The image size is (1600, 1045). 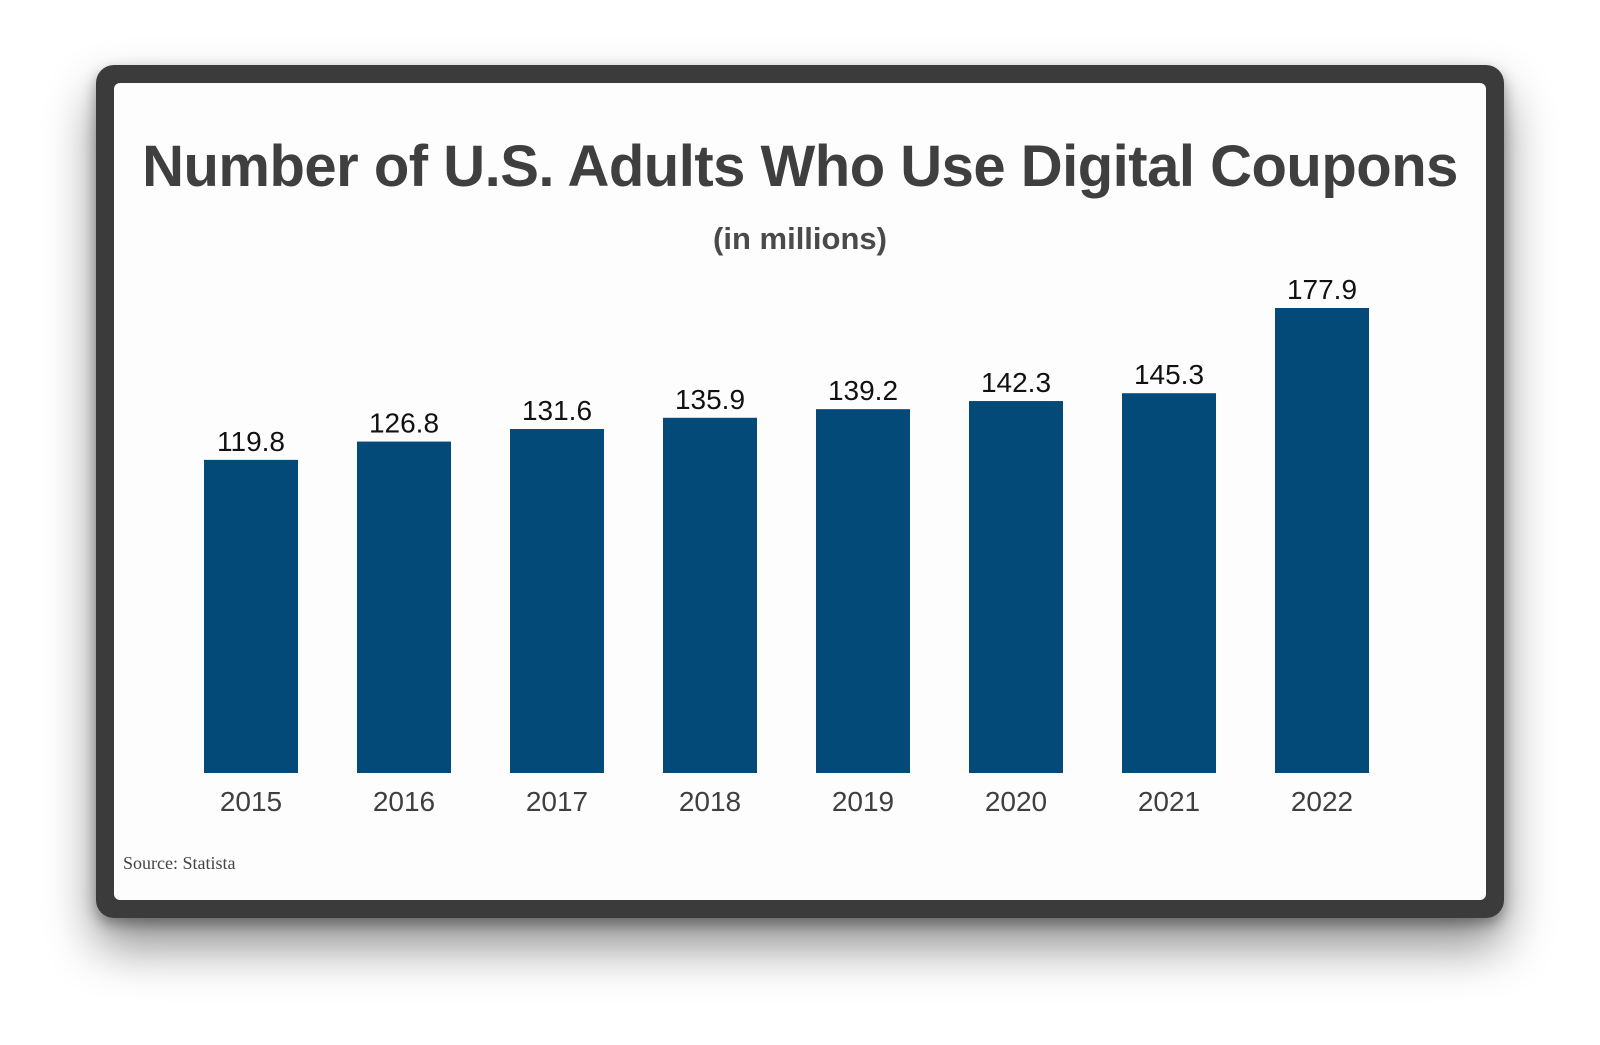 What do you see at coordinates (1322, 289) in the screenshot?
I see `value-label-2022: 177.9` at bounding box center [1322, 289].